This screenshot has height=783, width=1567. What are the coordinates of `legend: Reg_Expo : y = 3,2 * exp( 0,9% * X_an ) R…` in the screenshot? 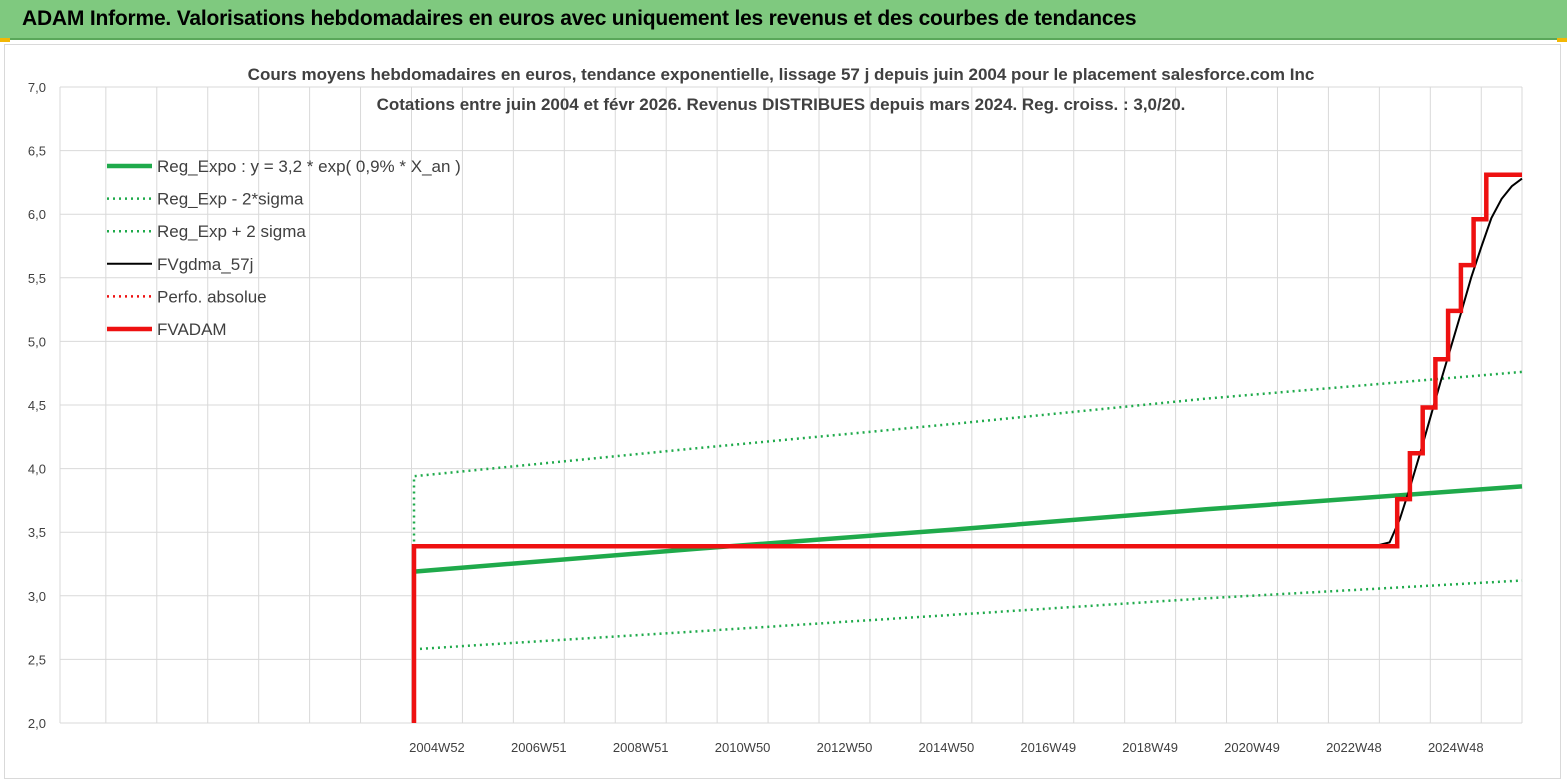 It's located at (284, 248).